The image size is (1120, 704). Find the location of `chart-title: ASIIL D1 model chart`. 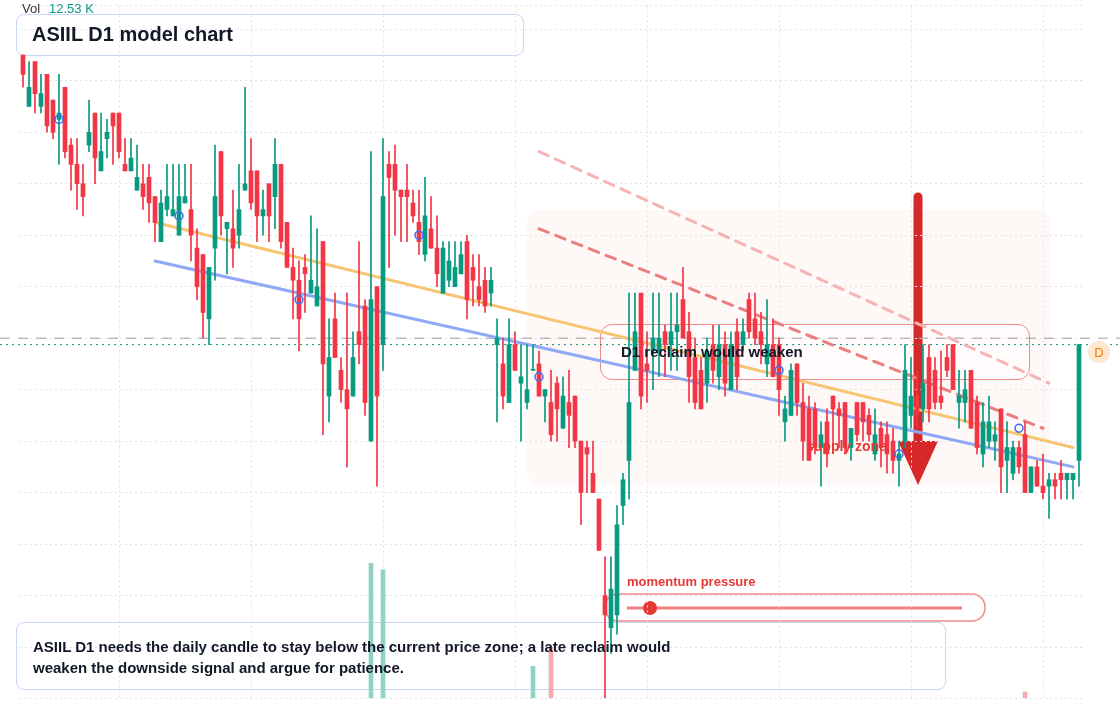

chart-title: ASIIL D1 model chart is located at coordinates (132, 34).